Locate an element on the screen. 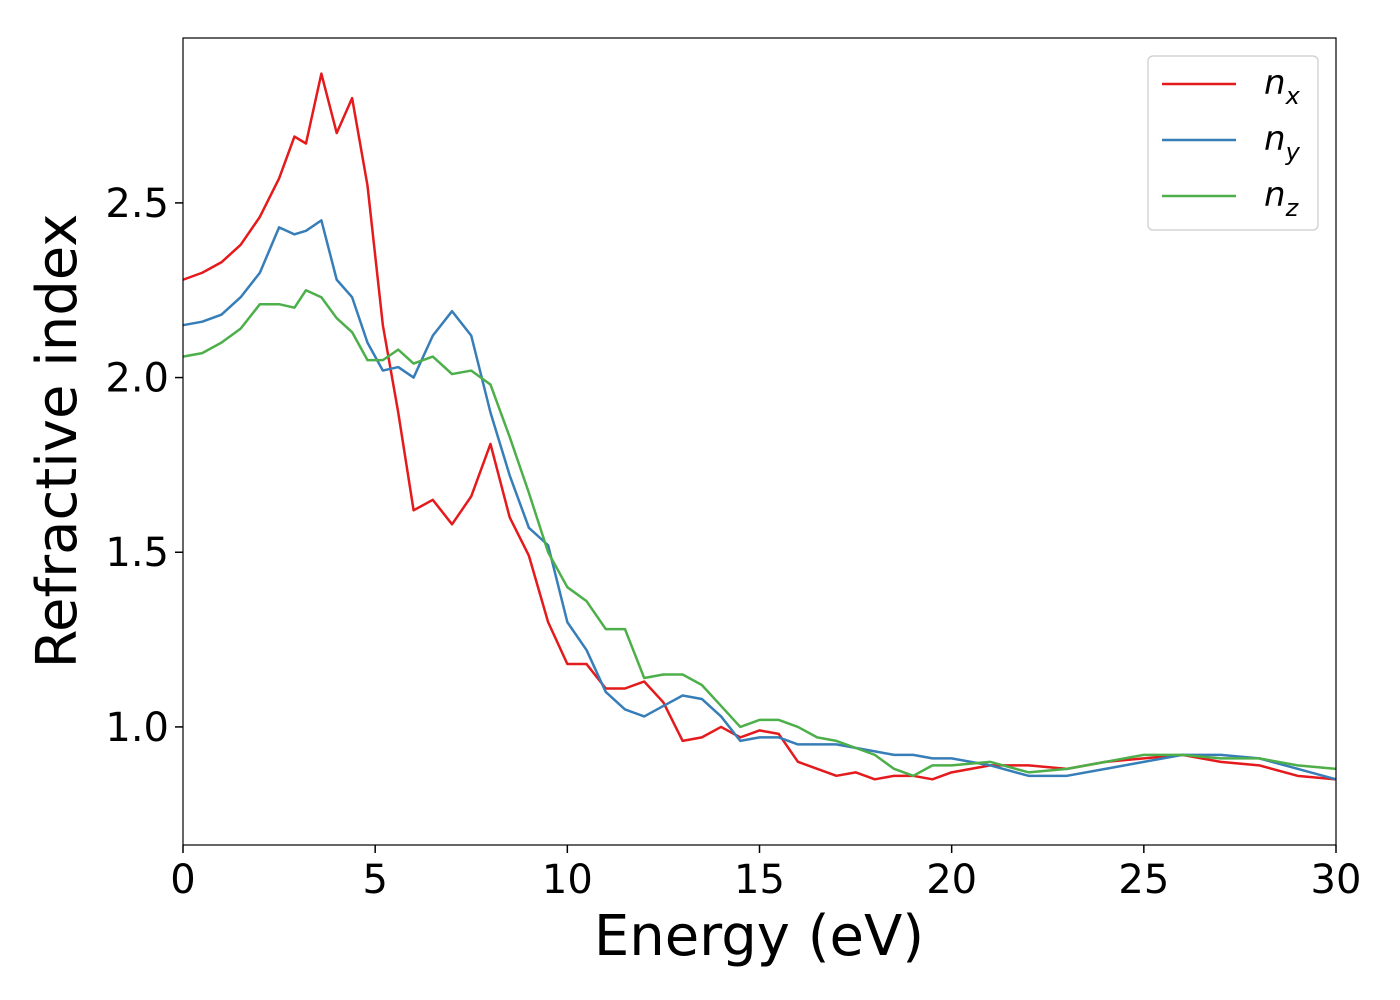 This screenshot has height=1000, width=1400. x-tick-label: 30 is located at coordinates (1336, 880).